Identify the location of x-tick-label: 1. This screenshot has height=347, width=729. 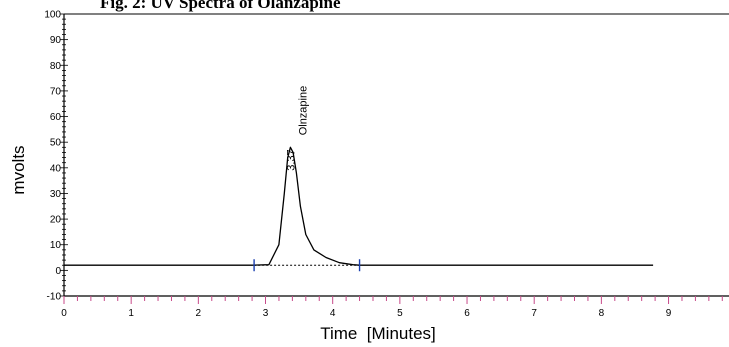
(131, 313).